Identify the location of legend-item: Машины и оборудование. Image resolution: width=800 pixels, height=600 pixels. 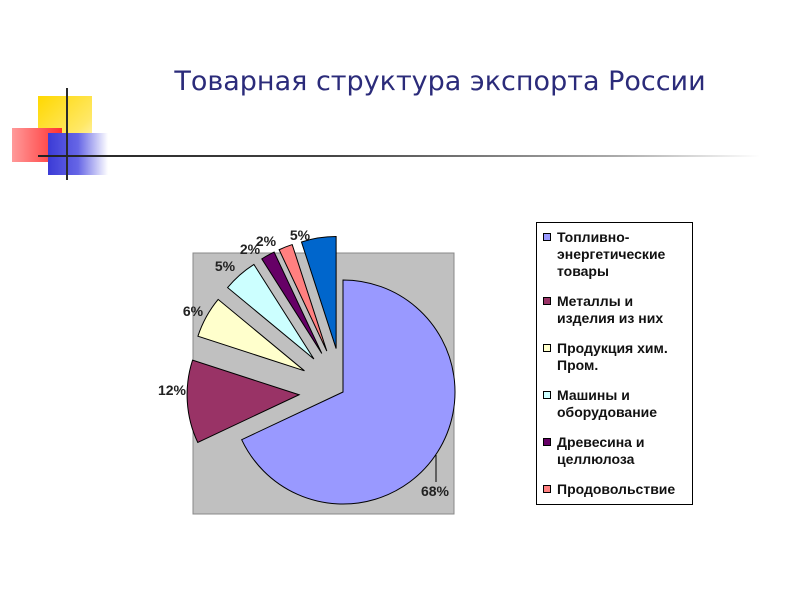
(617, 404).